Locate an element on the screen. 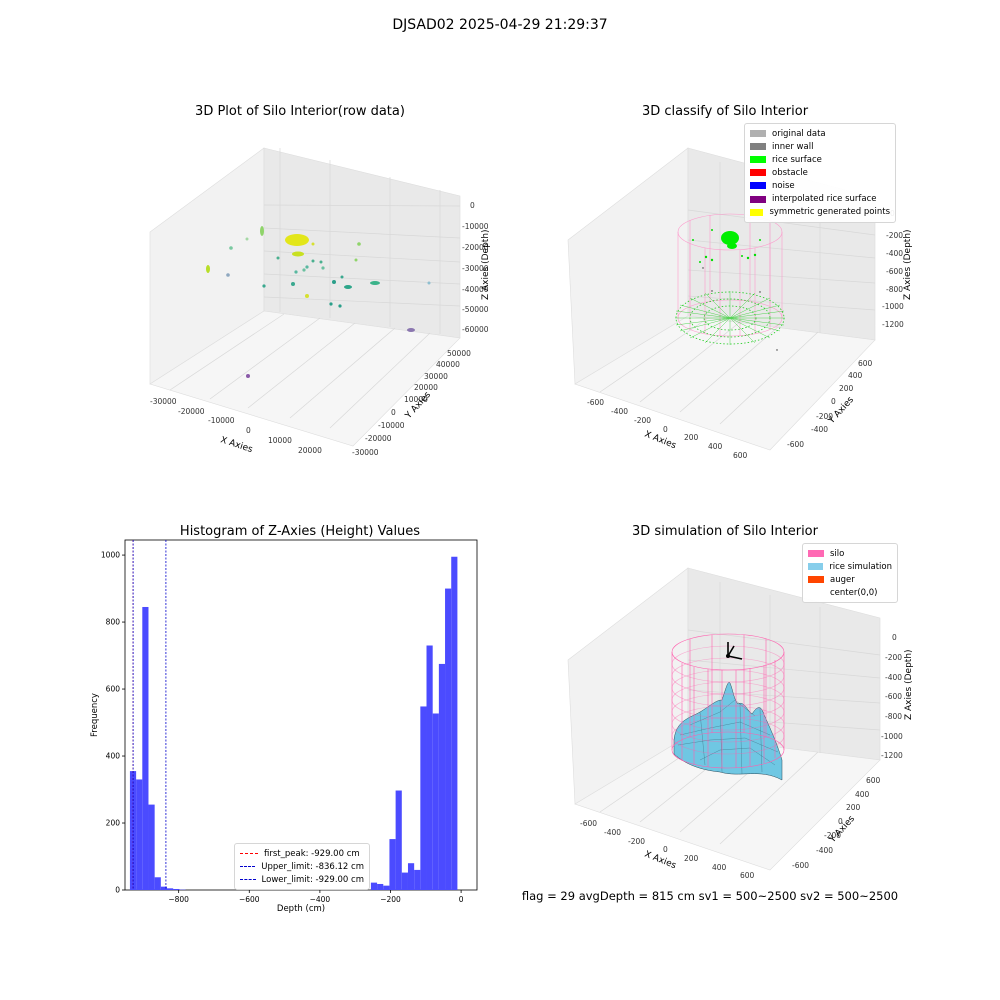 This screenshot has height=1000, width=1000. legend-entry: Upper_limit: -836.12 cm is located at coordinates (302, 866).